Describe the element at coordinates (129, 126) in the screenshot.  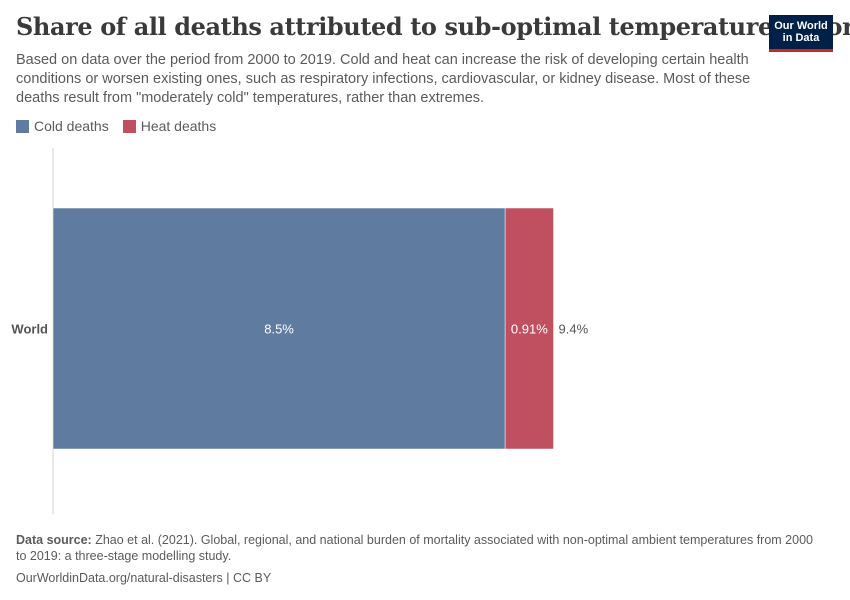
I see `legend-swatch-heat` at that location.